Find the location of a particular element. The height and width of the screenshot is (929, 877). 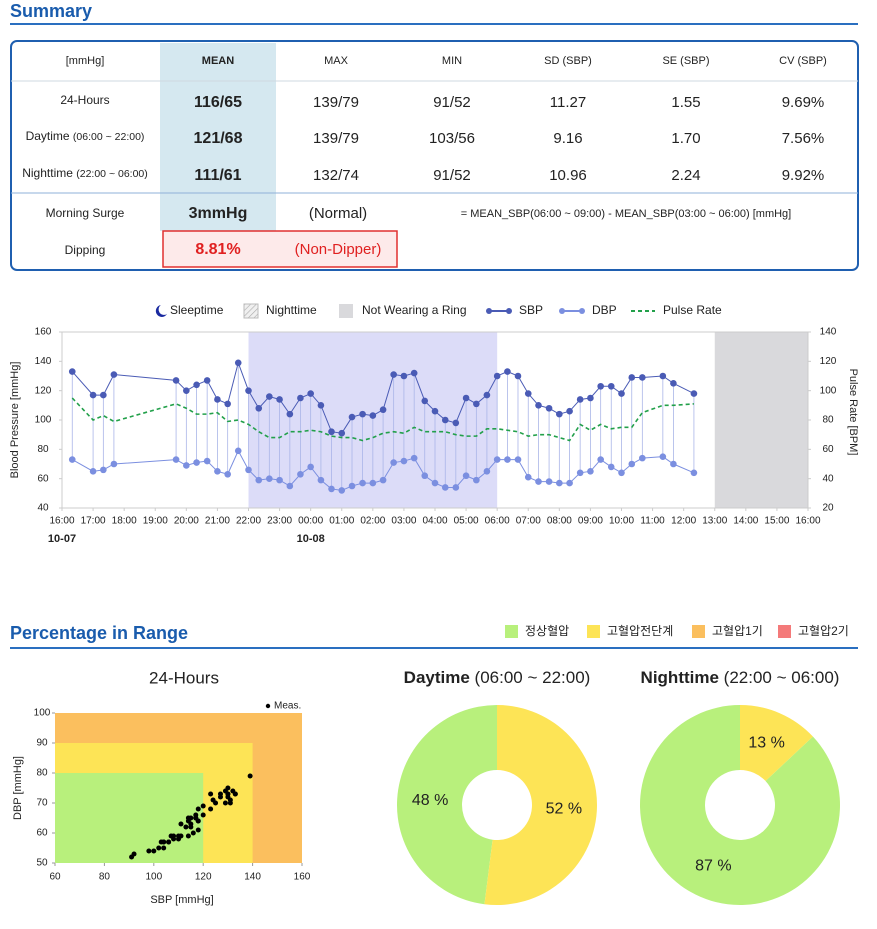

cell: 10.96 is located at coordinates (568, 175).